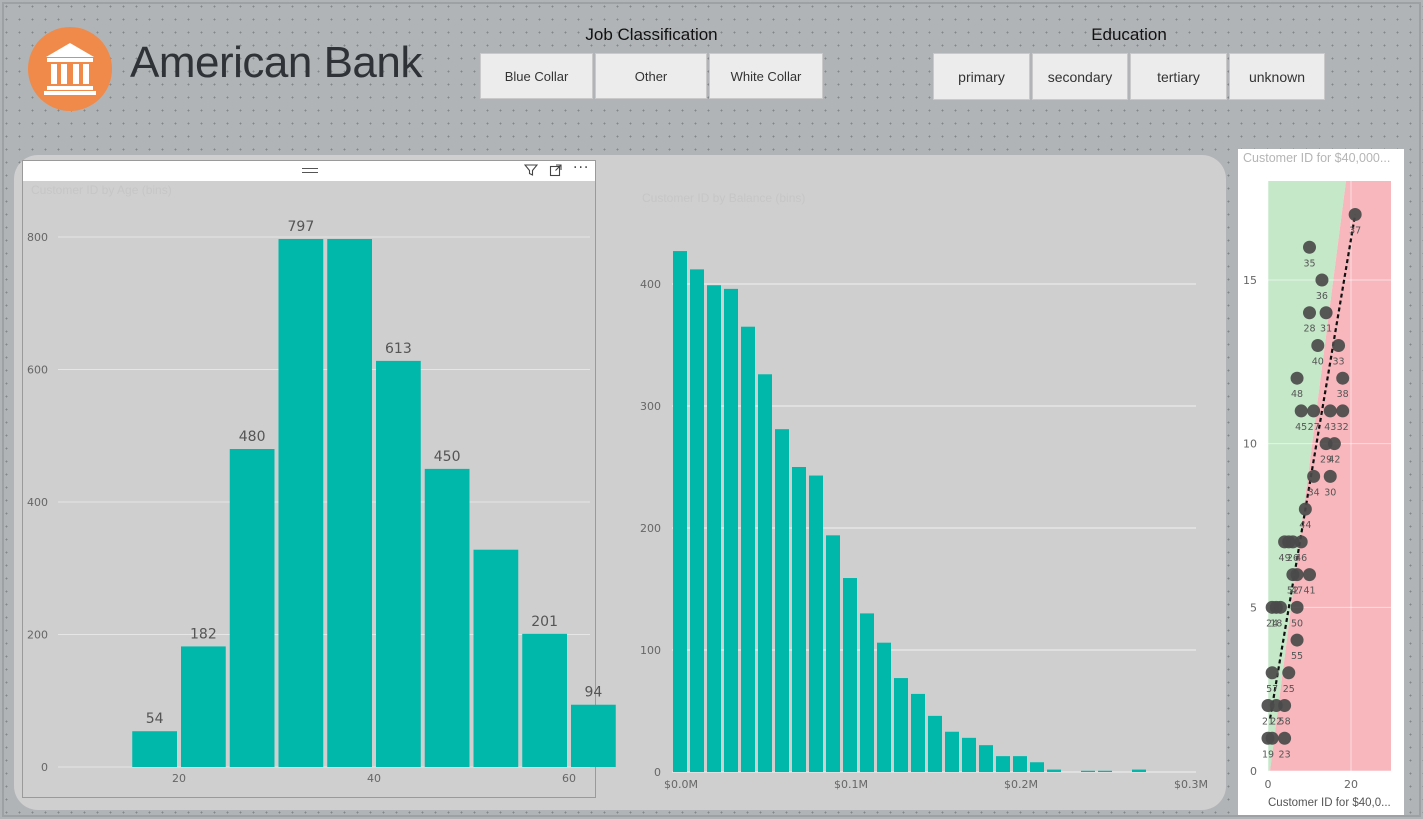 The height and width of the screenshot is (819, 1423). I want to click on point-label: 48, so click(1297, 394).